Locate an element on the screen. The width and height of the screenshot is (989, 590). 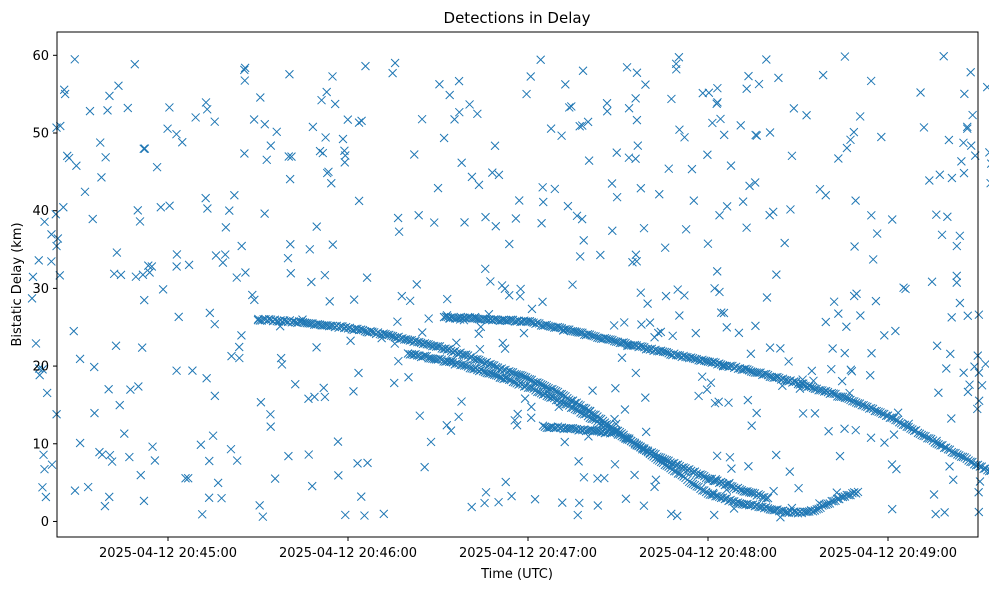
x-tick-label: 2025-04-12 20:48:00 is located at coordinates (708, 553).